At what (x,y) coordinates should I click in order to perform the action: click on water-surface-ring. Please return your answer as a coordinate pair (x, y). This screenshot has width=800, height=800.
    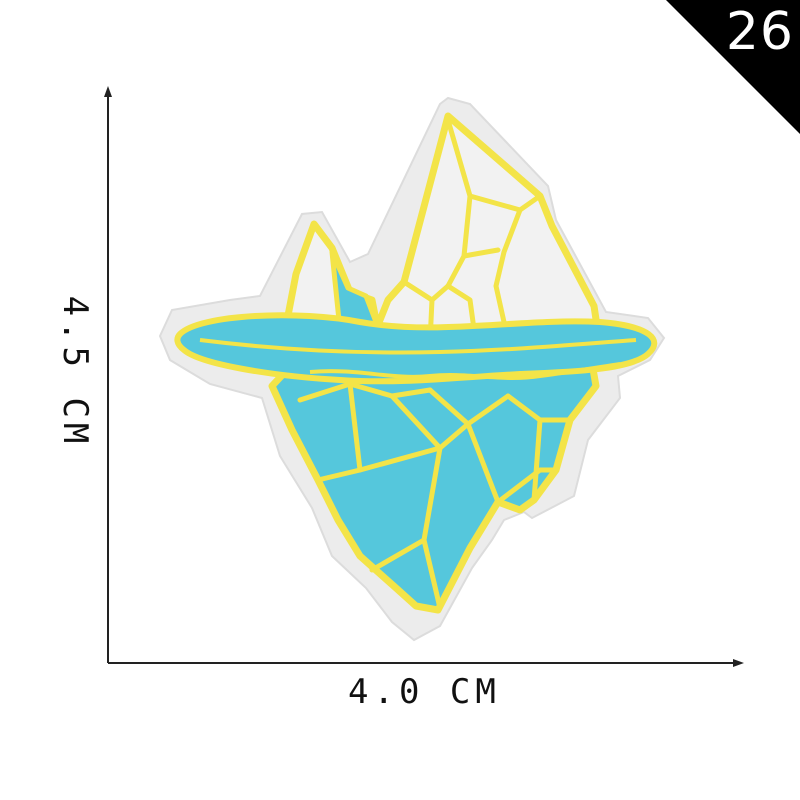
    Looking at the image, I should click on (416, 348).